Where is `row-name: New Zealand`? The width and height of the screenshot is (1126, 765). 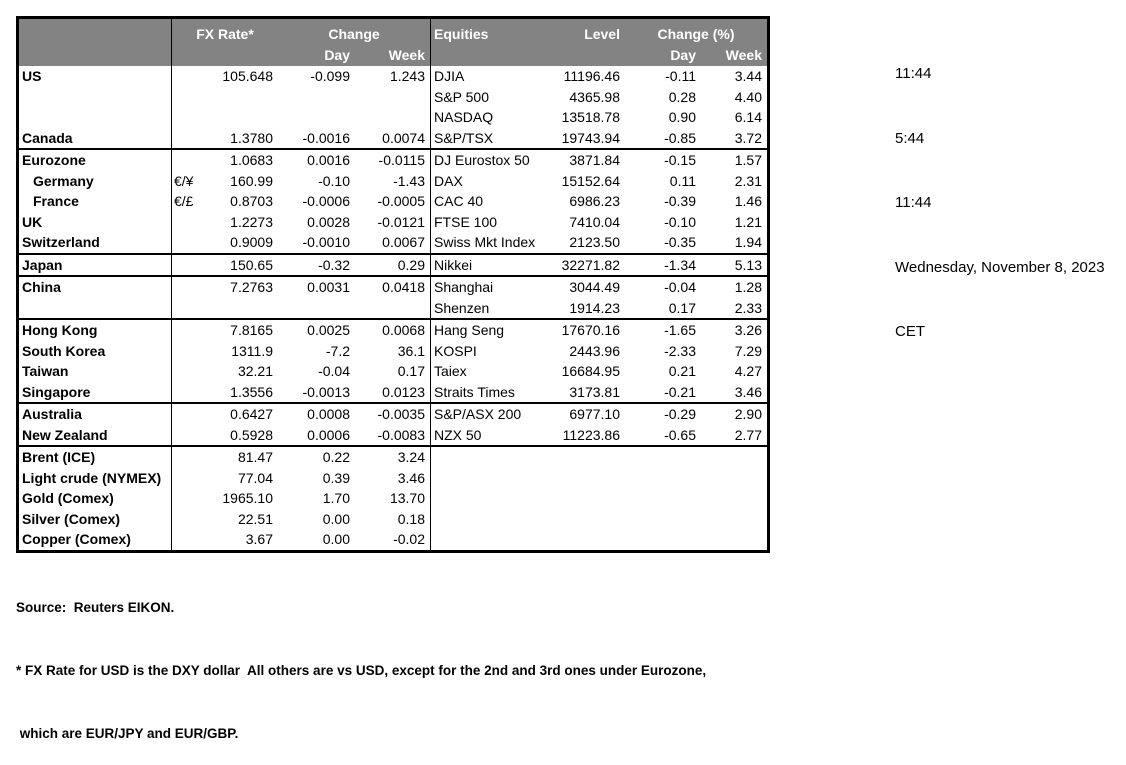 row-name: New Zealand is located at coordinates (95, 434).